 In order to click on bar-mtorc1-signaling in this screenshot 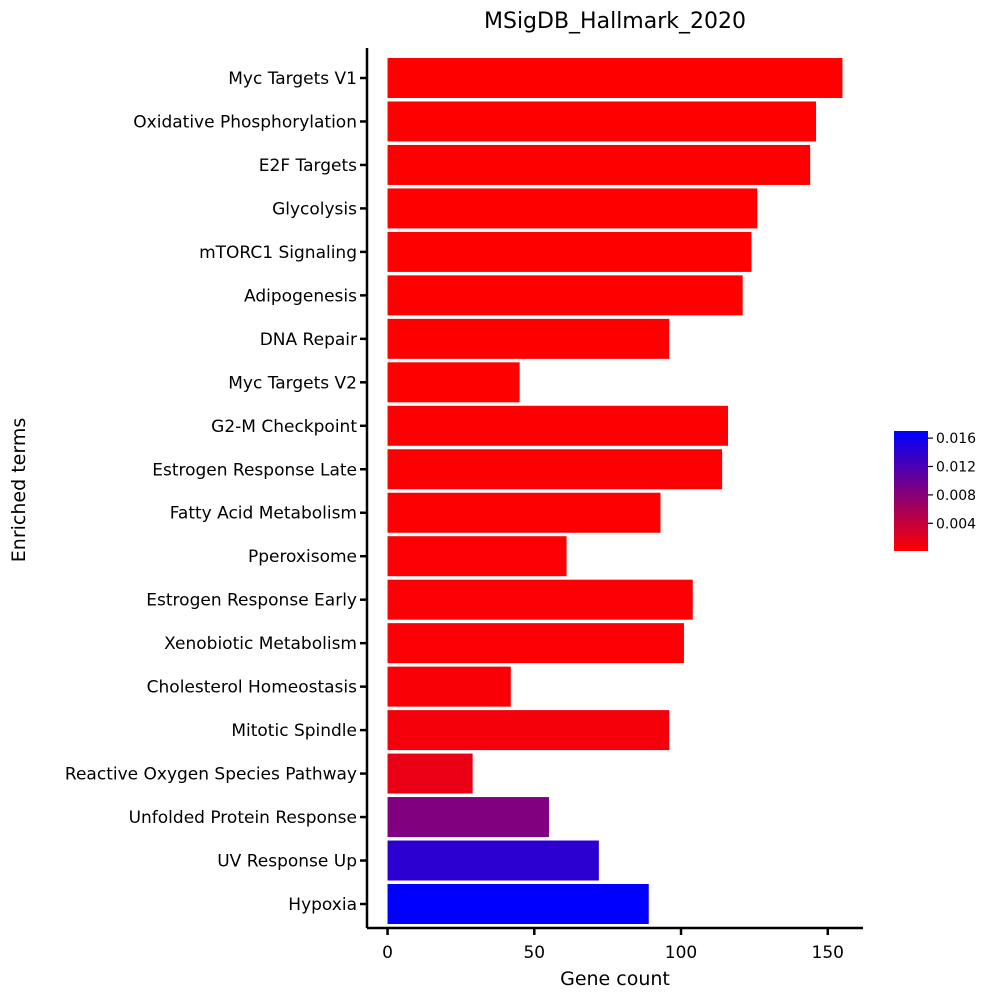, I will do `click(569, 251)`.